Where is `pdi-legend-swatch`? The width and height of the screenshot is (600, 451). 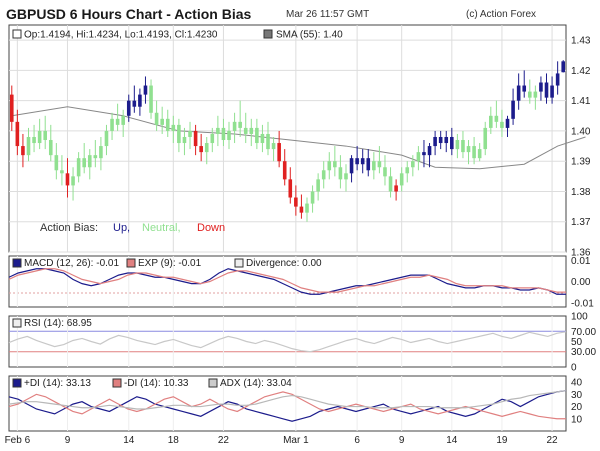
pdi-legend-swatch is located at coordinates (17, 383).